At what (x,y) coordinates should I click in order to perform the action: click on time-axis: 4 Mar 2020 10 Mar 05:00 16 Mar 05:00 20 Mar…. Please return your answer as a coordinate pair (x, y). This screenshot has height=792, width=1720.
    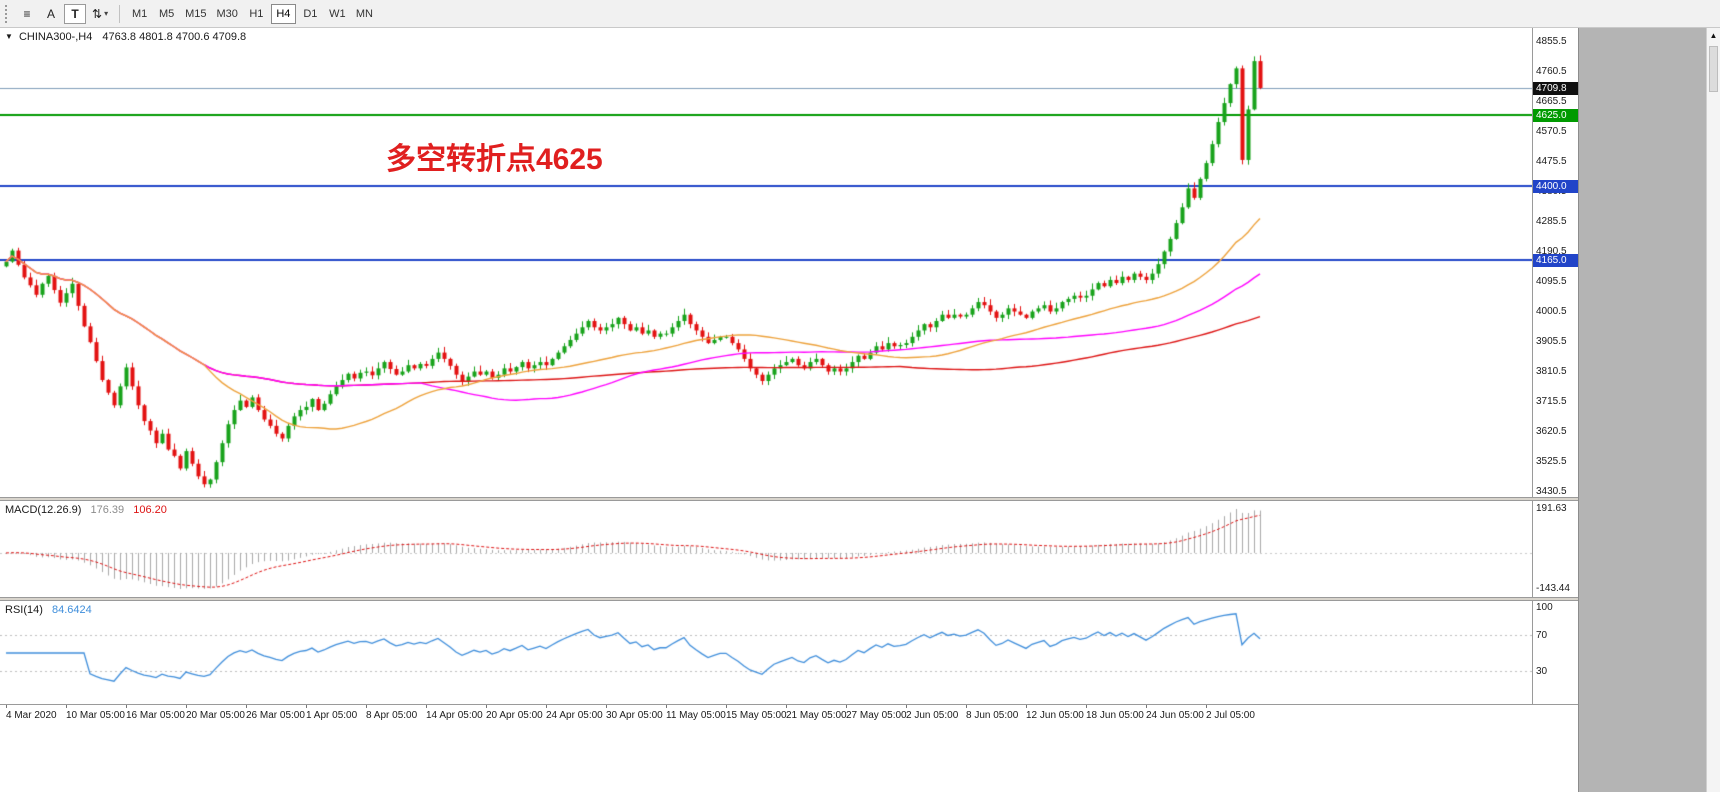
    Looking at the image, I should click on (789, 714).